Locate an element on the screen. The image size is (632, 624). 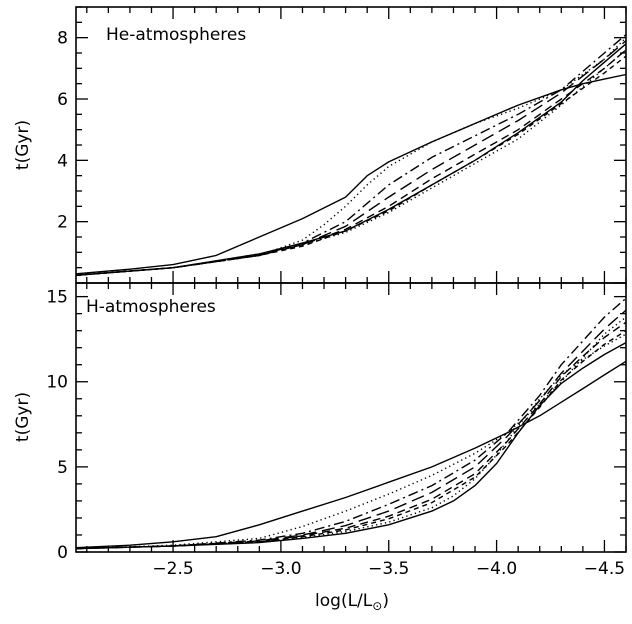
bottom-y-tick-label: 0 is located at coordinates (62, 553).